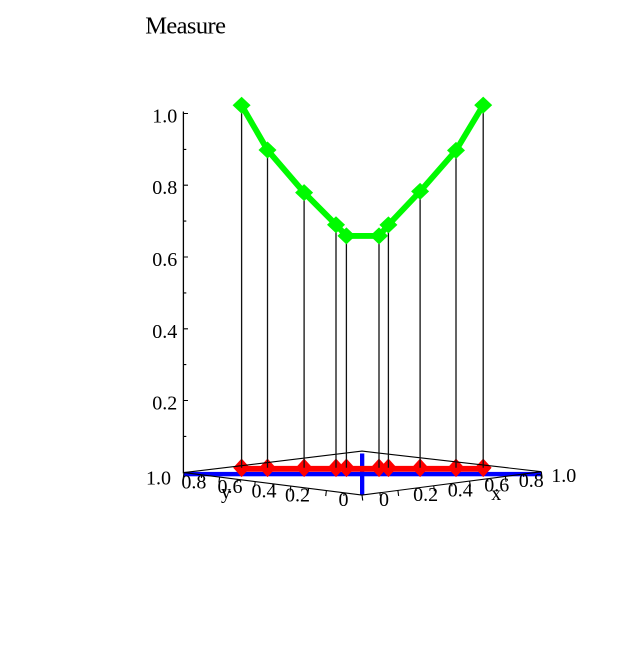 The width and height of the screenshot is (640, 645). What do you see at coordinates (496, 494) in the screenshot?
I see `svg-text: x` at bounding box center [496, 494].